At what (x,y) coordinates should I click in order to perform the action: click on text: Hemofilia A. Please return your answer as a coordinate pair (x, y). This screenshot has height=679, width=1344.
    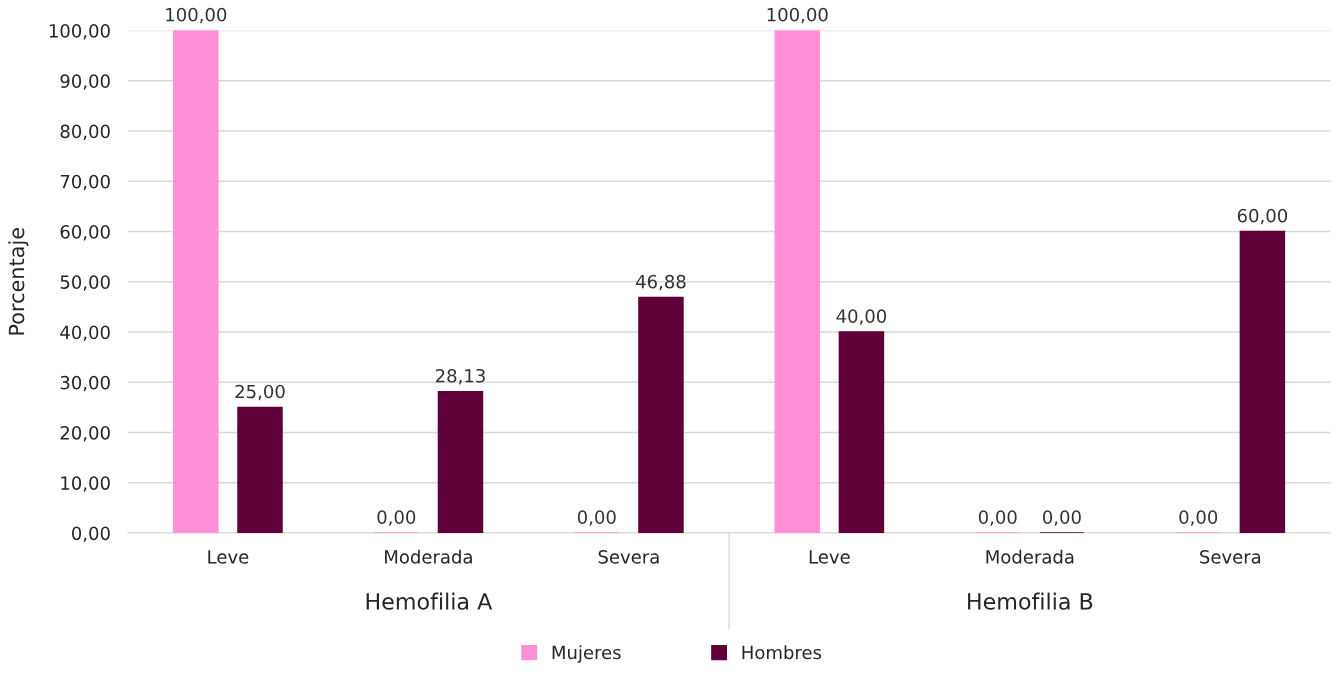
    Looking at the image, I should click on (429, 601).